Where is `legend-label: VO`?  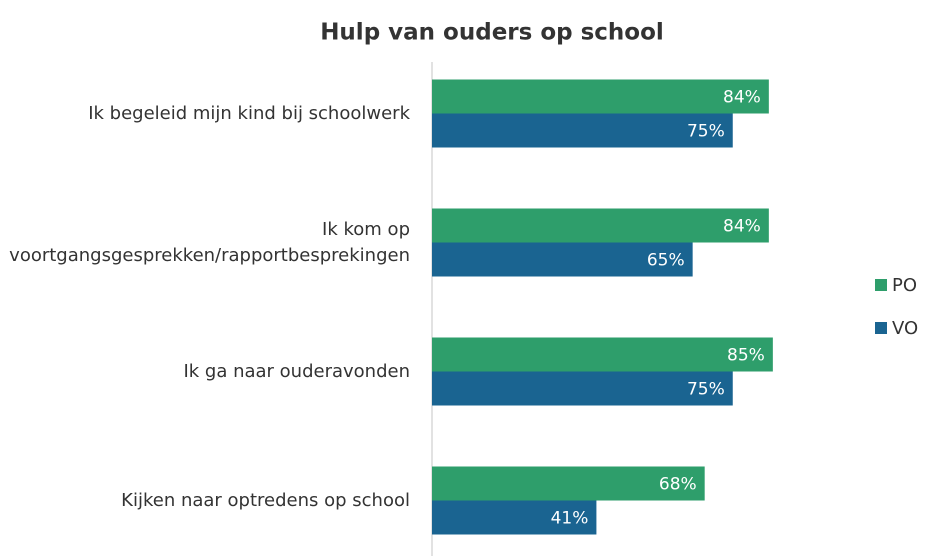
legend-label: VO is located at coordinates (905, 328).